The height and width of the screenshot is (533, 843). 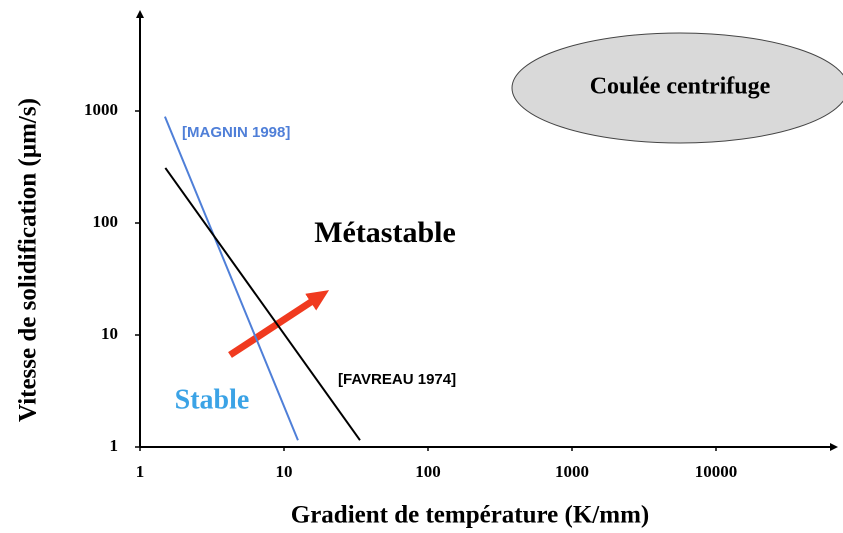 What do you see at coordinates (397, 379) in the screenshot?
I see `series-label: [FAVREAU 1974]` at bounding box center [397, 379].